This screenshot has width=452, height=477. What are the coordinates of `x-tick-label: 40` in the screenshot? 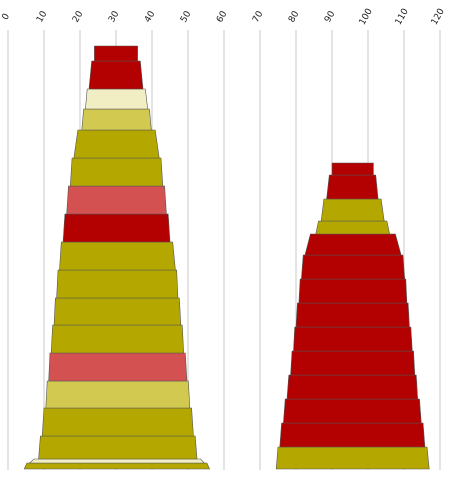 It's located at (150, 16).